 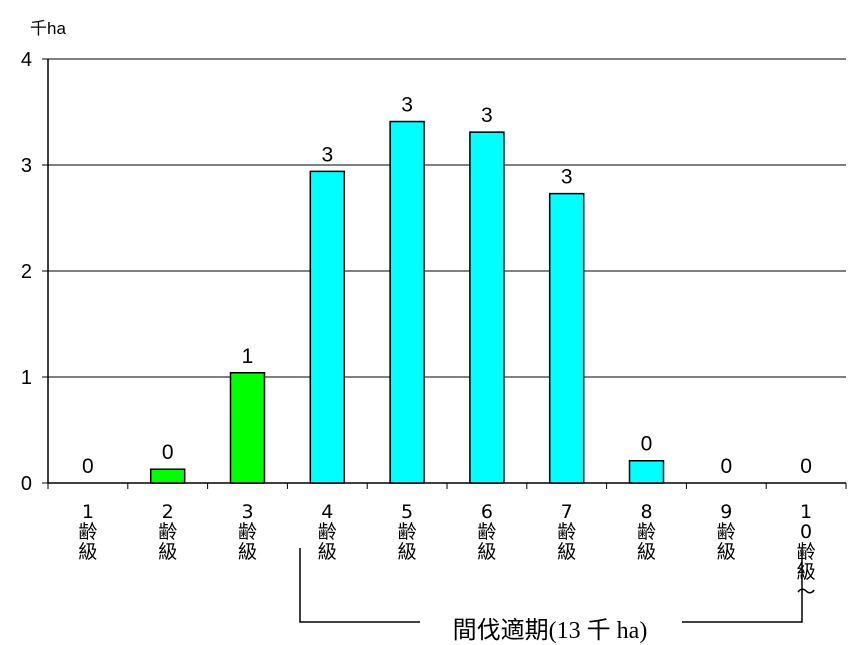 What do you see at coordinates (742, 585) in the screenshot?
I see `bracket-right` at bounding box center [742, 585].